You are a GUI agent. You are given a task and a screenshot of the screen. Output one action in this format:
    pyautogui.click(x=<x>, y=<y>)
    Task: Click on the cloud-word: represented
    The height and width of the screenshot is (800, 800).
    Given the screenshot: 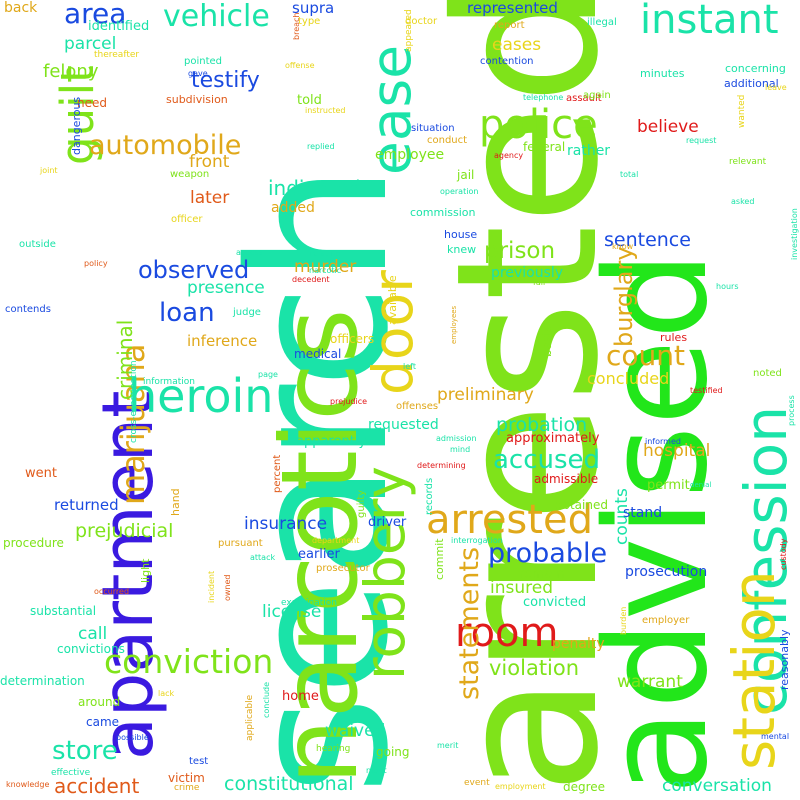 What is the action you would take?
    pyautogui.click(x=512, y=8)
    